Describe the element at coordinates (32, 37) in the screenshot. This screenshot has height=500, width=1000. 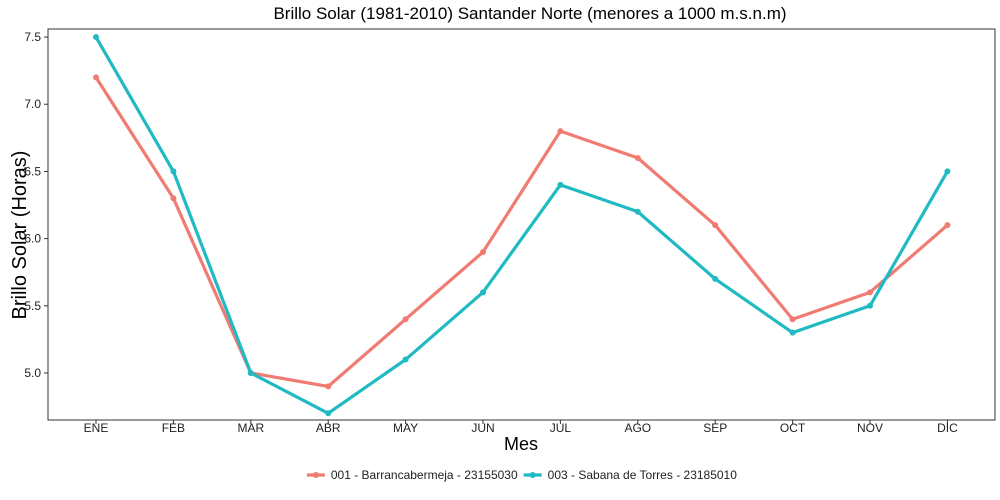
I see `y-tick-label: 7.5` at that location.